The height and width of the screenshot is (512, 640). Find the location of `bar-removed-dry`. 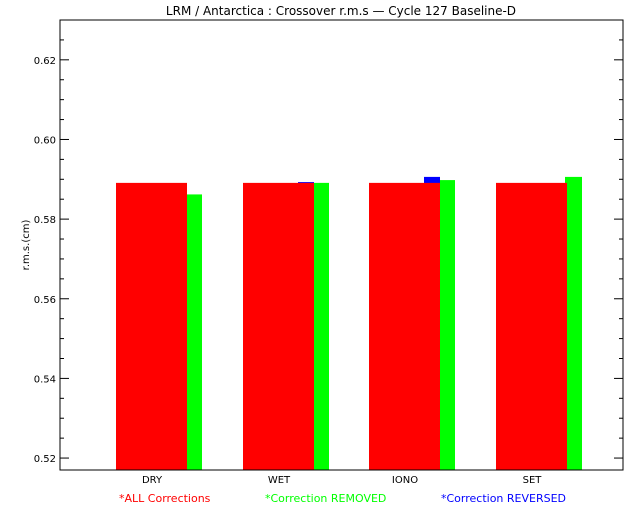

bar-removed-dry is located at coordinates (193, 332).